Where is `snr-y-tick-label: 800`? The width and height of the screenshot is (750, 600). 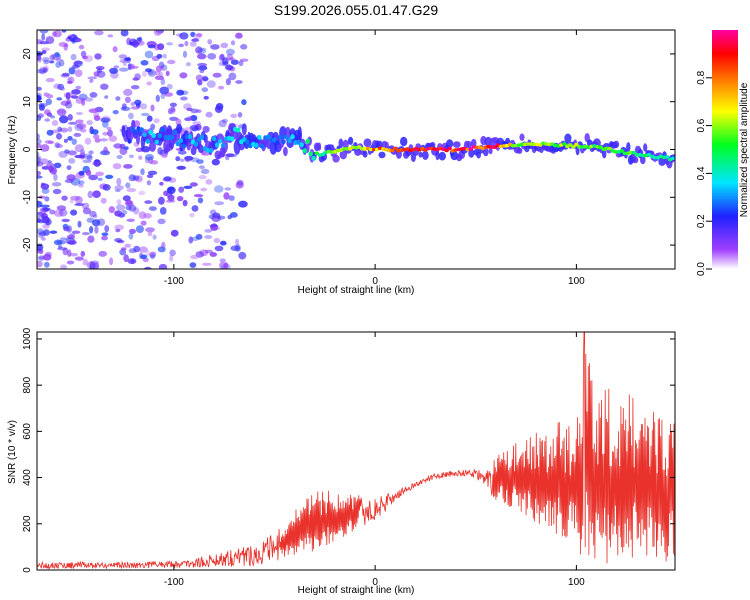 snr-y-tick-label: 800 is located at coordinates (27, 384).